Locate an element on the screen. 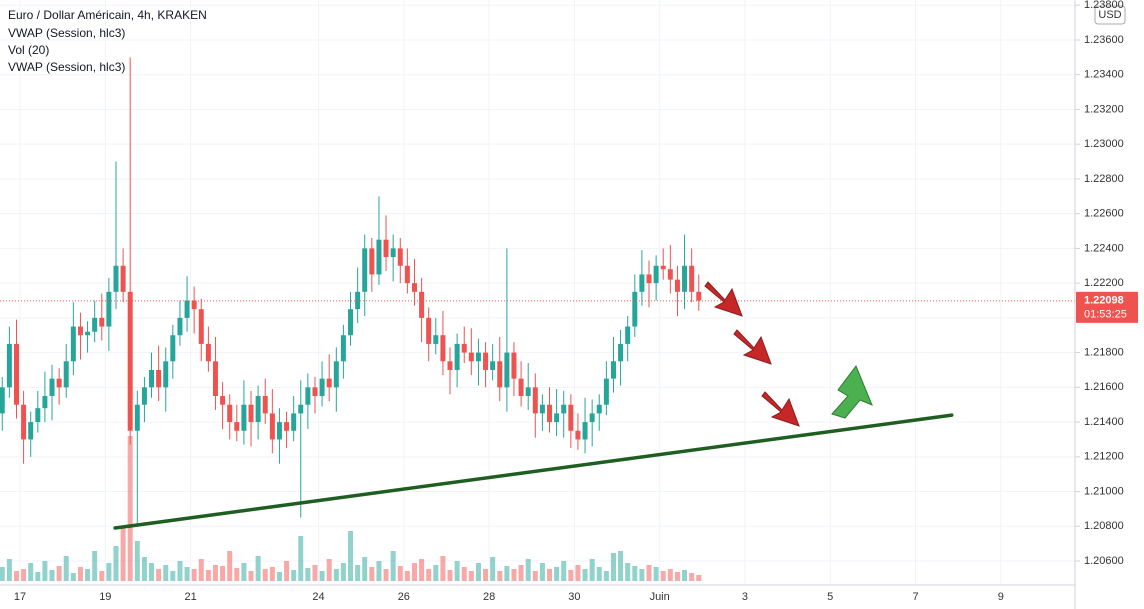 The image size is (1144, 609). y-tick-label: 1.23600 is located at coordinates (1104, 40).